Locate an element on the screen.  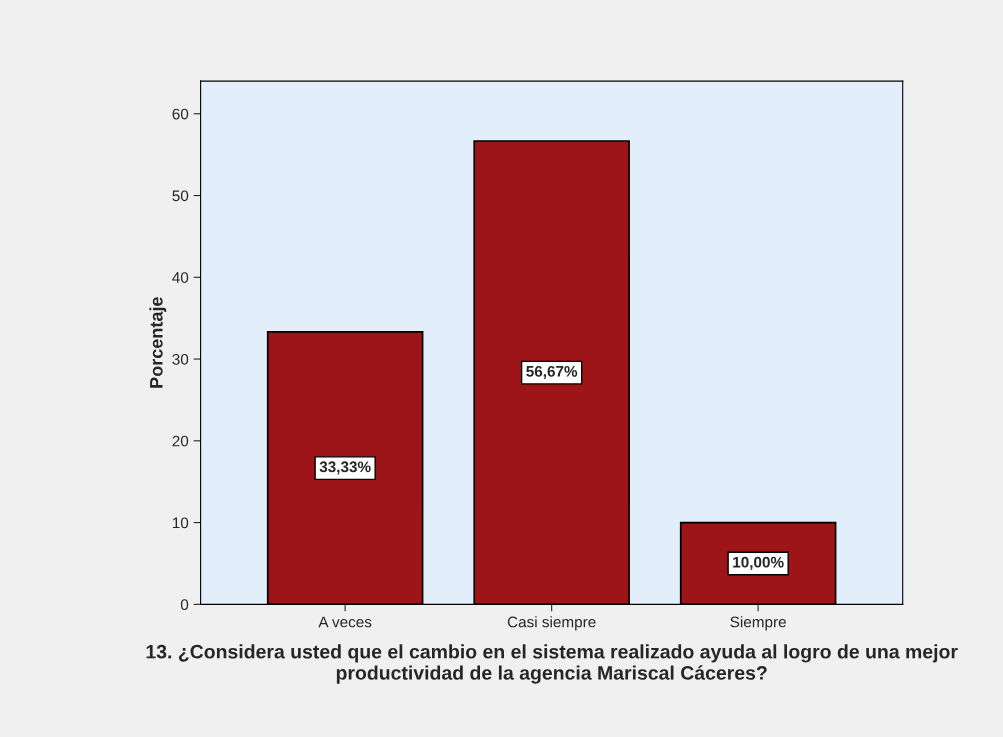
y-tick-label: 50 is located at coordinates (180, 196).